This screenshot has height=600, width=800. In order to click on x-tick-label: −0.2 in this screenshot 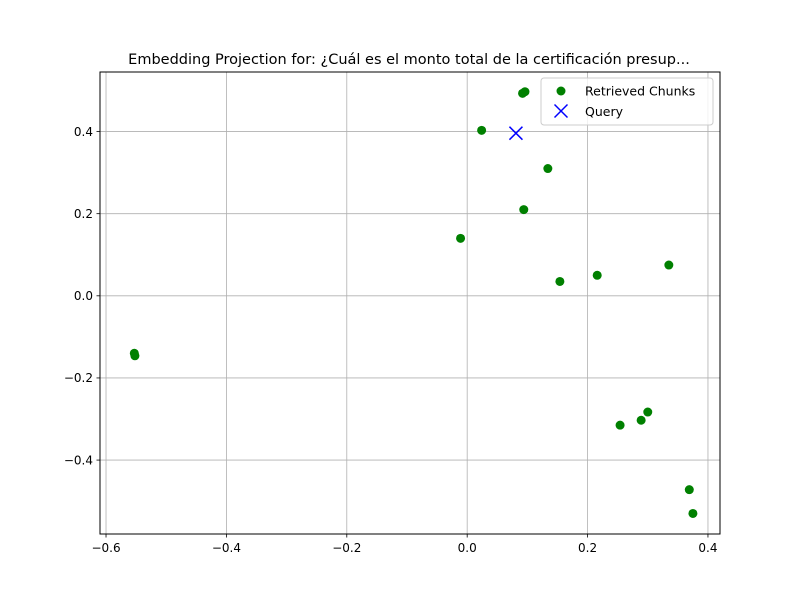, I will do `click(346, 548)`.